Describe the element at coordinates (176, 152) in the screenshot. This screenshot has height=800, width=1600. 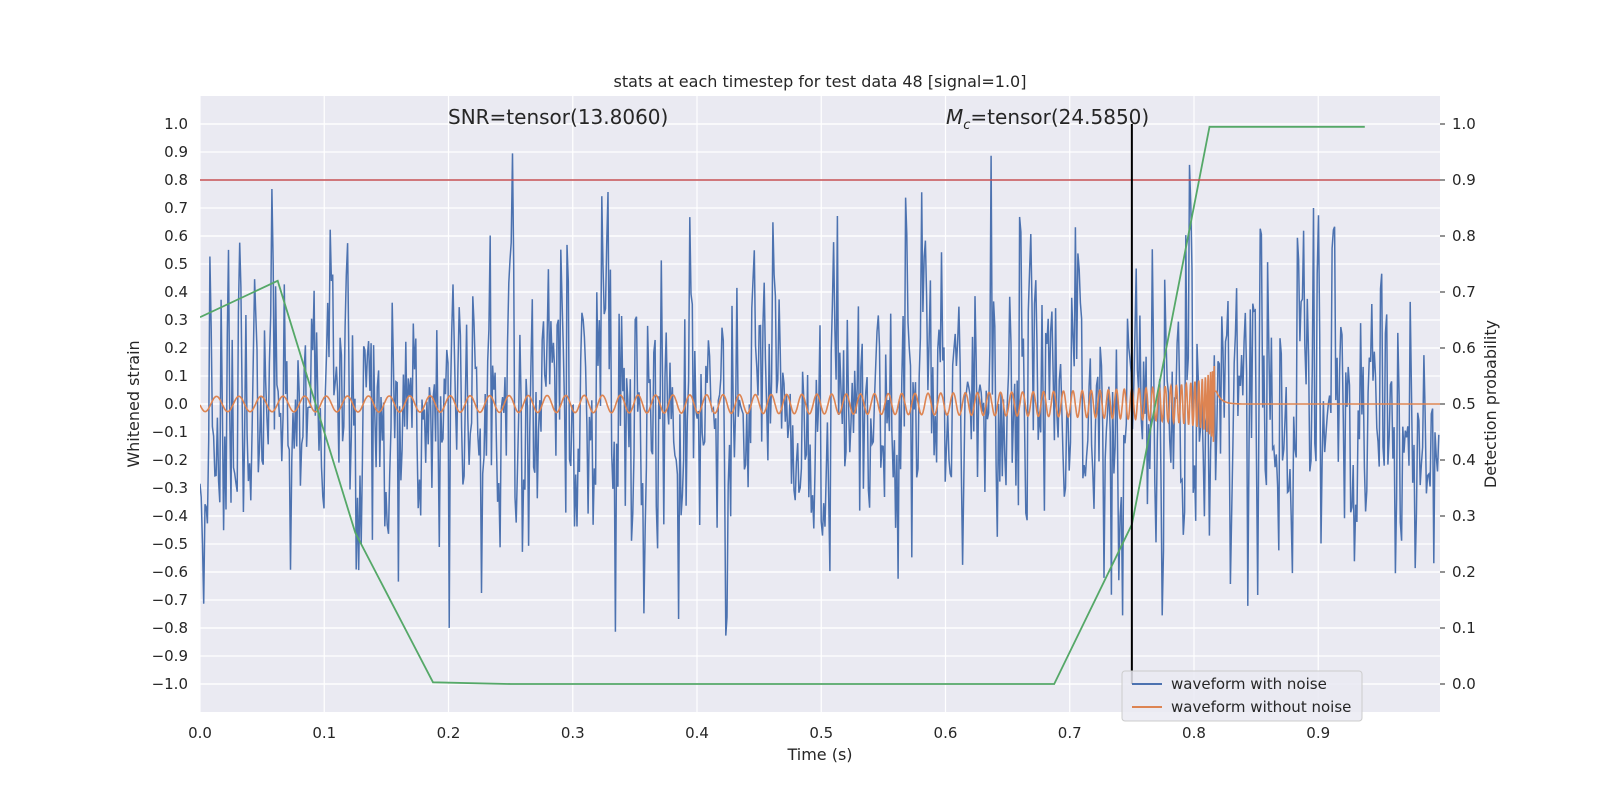
I see `y-left-tick-label: 0.9` at that location.